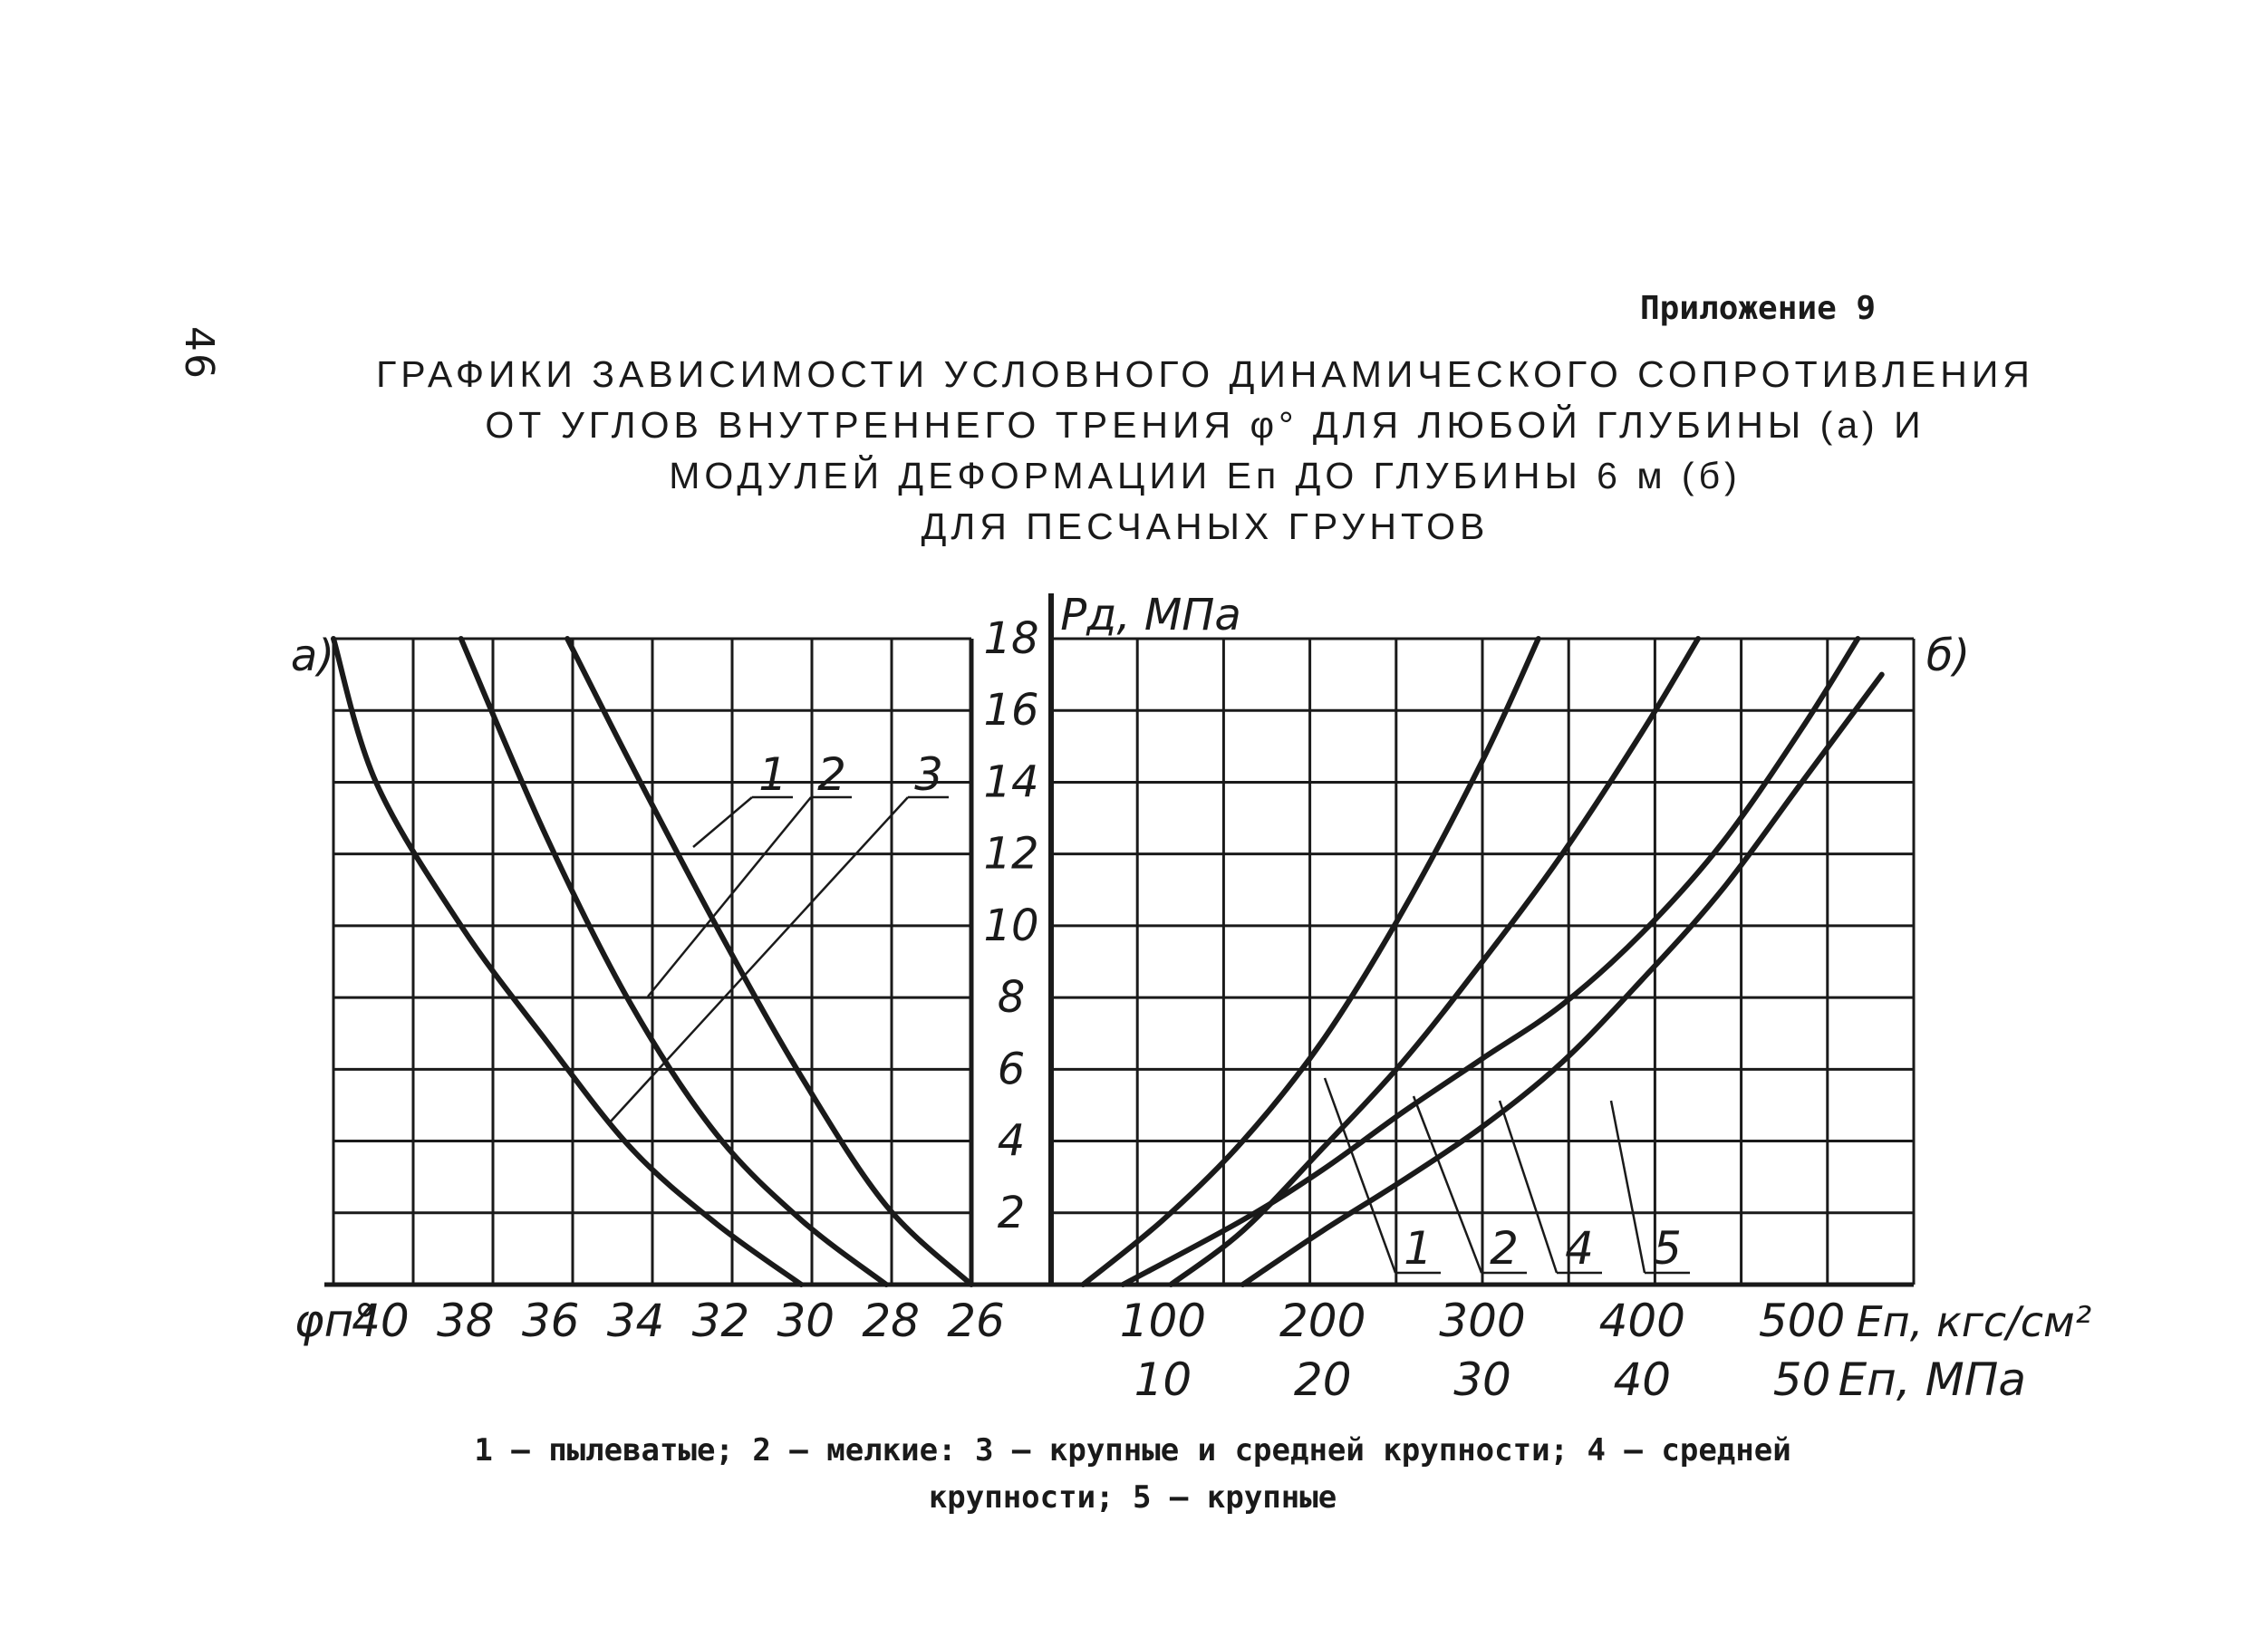  Describe the element at coordinates (1205, 475) in the screenshot. I see `title-line: МОДУЛЕЙ ДЕФОРМАЦИИ Eп ДО ГЛУБИНЫ 6 м (б)` at that location.